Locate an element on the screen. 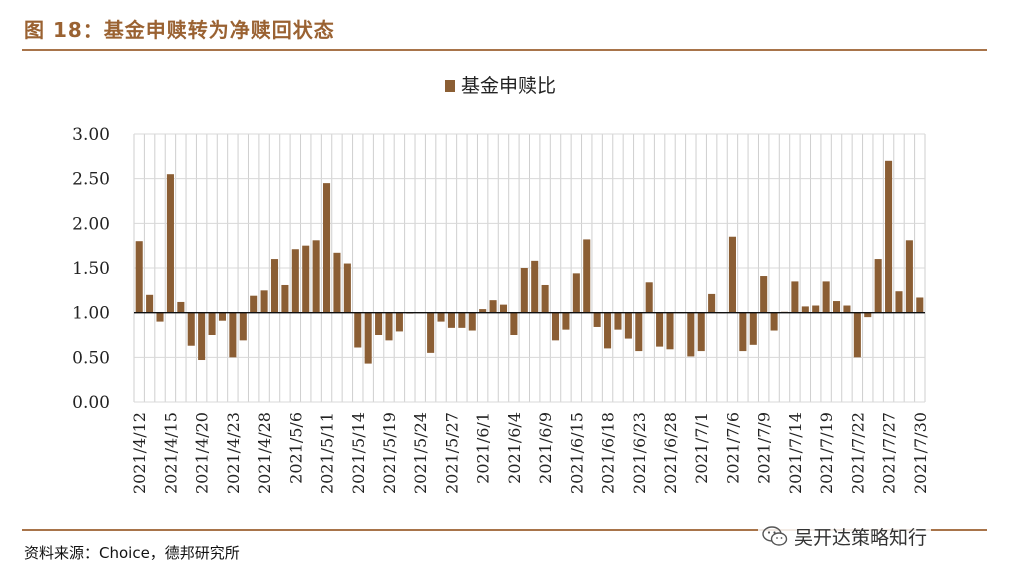 This screenshot has width=1017, height=580. x-tick-label: 2021/7/14 is located at coordinates (795, 453).